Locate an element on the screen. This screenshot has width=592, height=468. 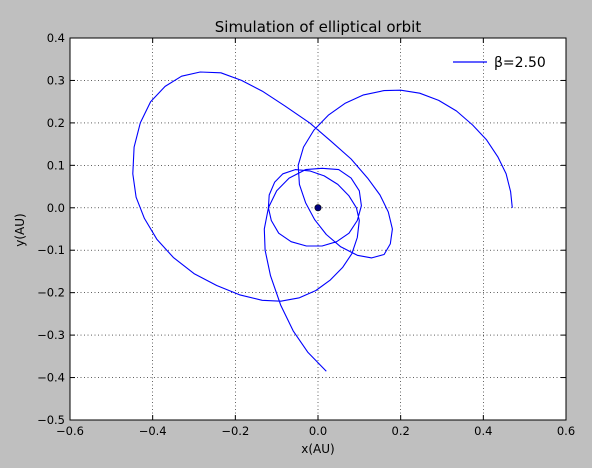
y-tick-label: 0.3 is located at coordinates (56, 80).